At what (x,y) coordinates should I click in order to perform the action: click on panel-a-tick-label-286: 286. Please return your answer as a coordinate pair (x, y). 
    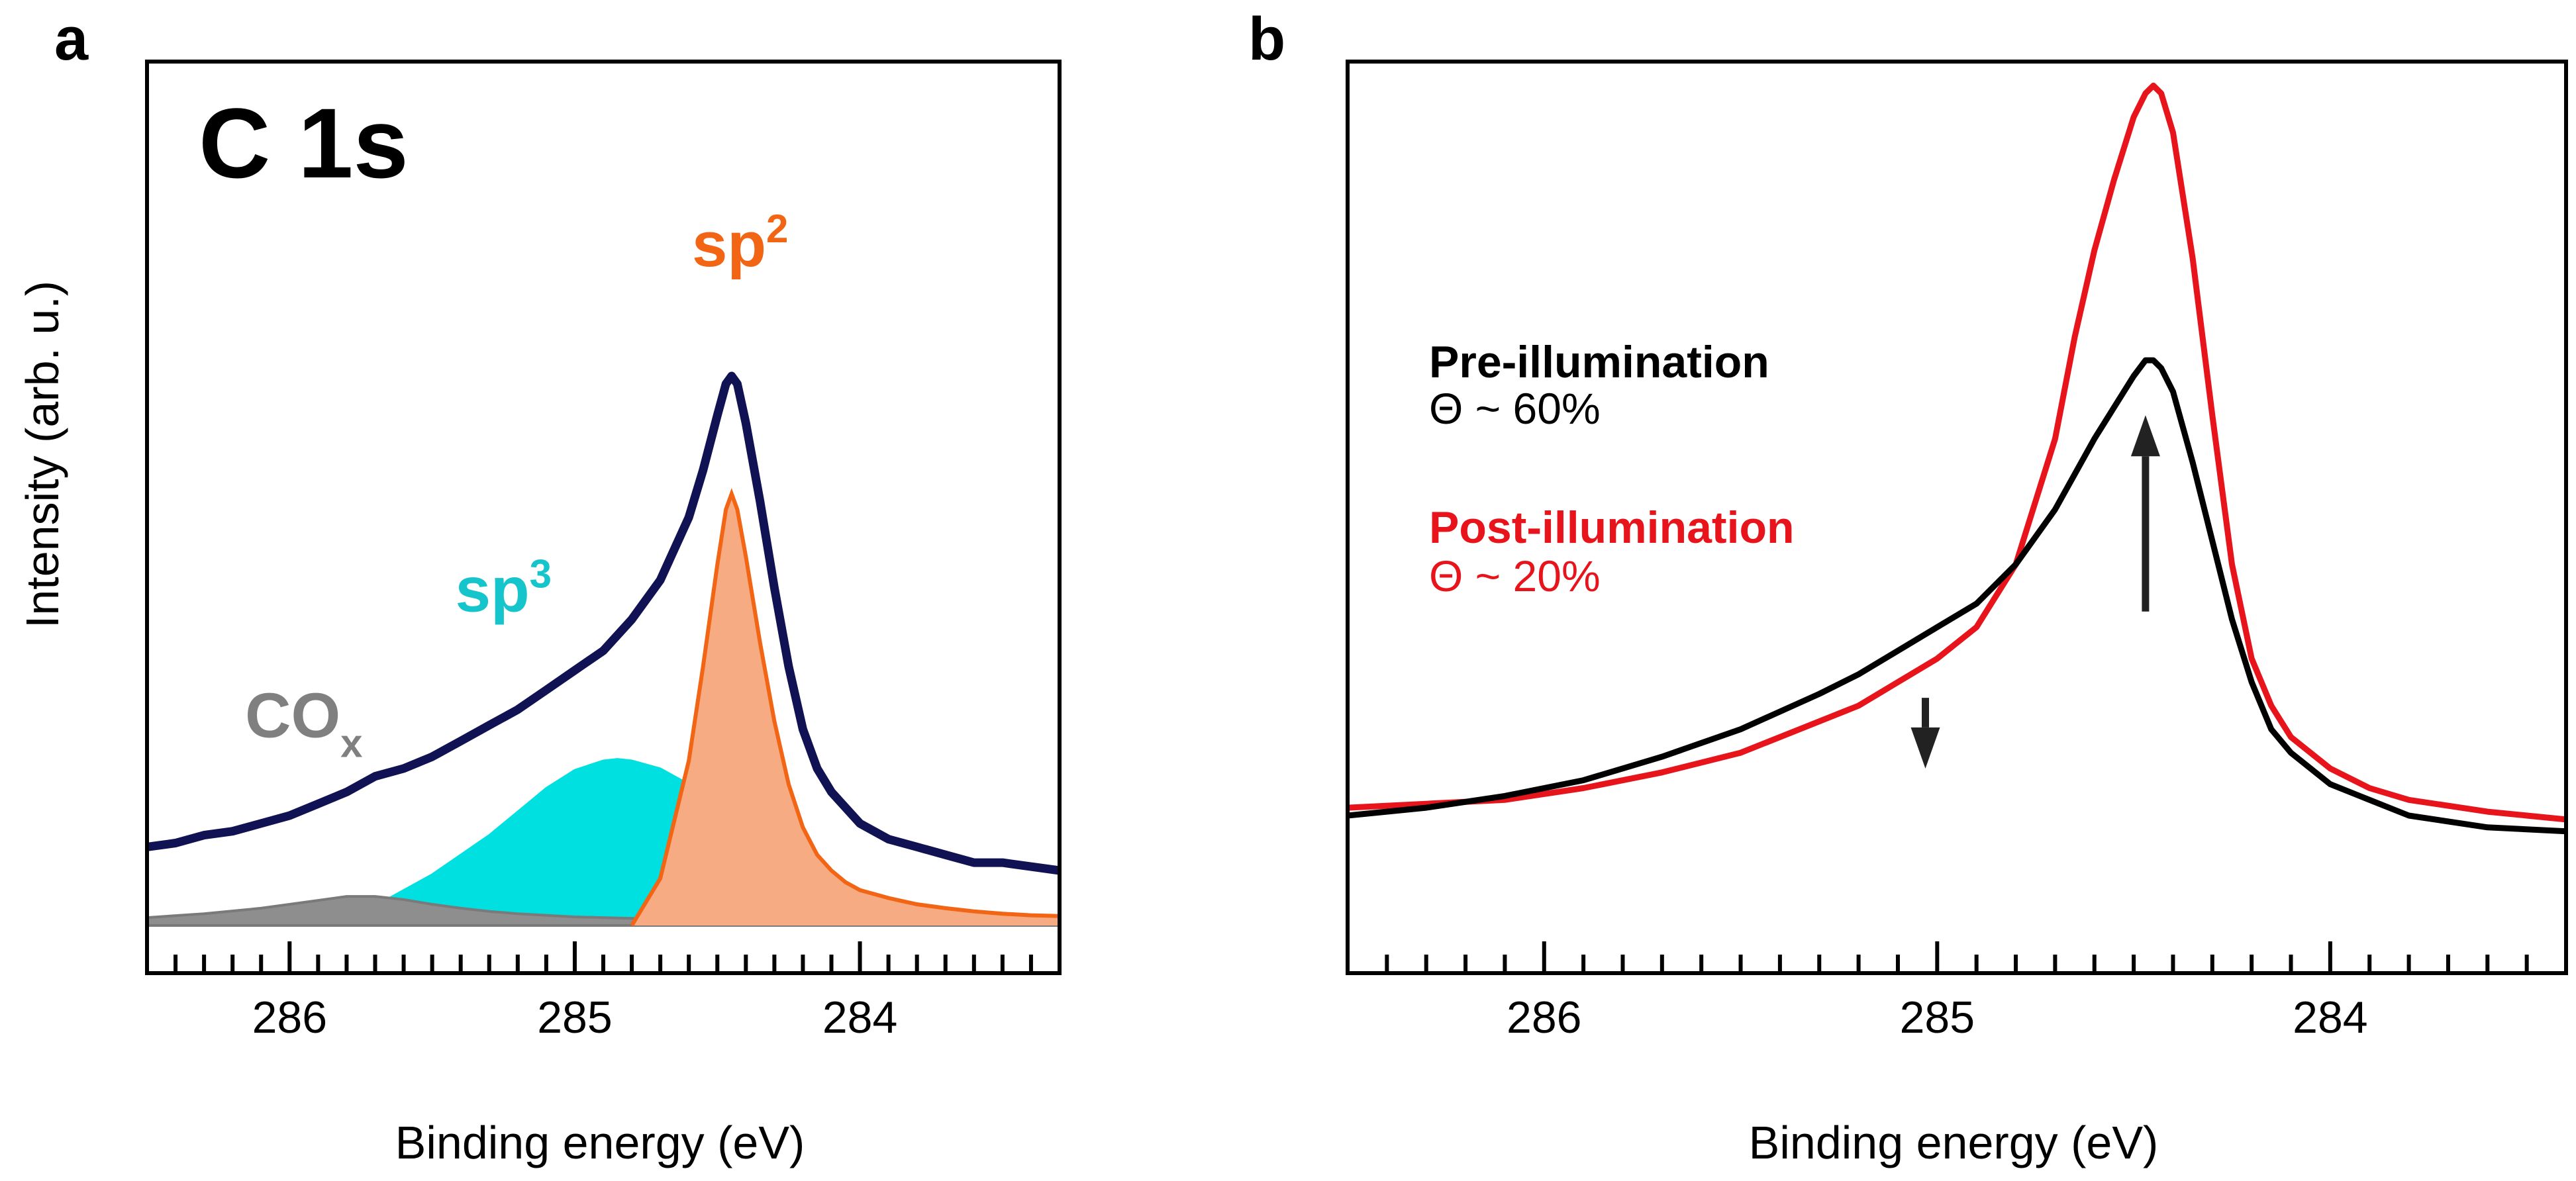
    Looking at the image, I should click on (289, 1018).